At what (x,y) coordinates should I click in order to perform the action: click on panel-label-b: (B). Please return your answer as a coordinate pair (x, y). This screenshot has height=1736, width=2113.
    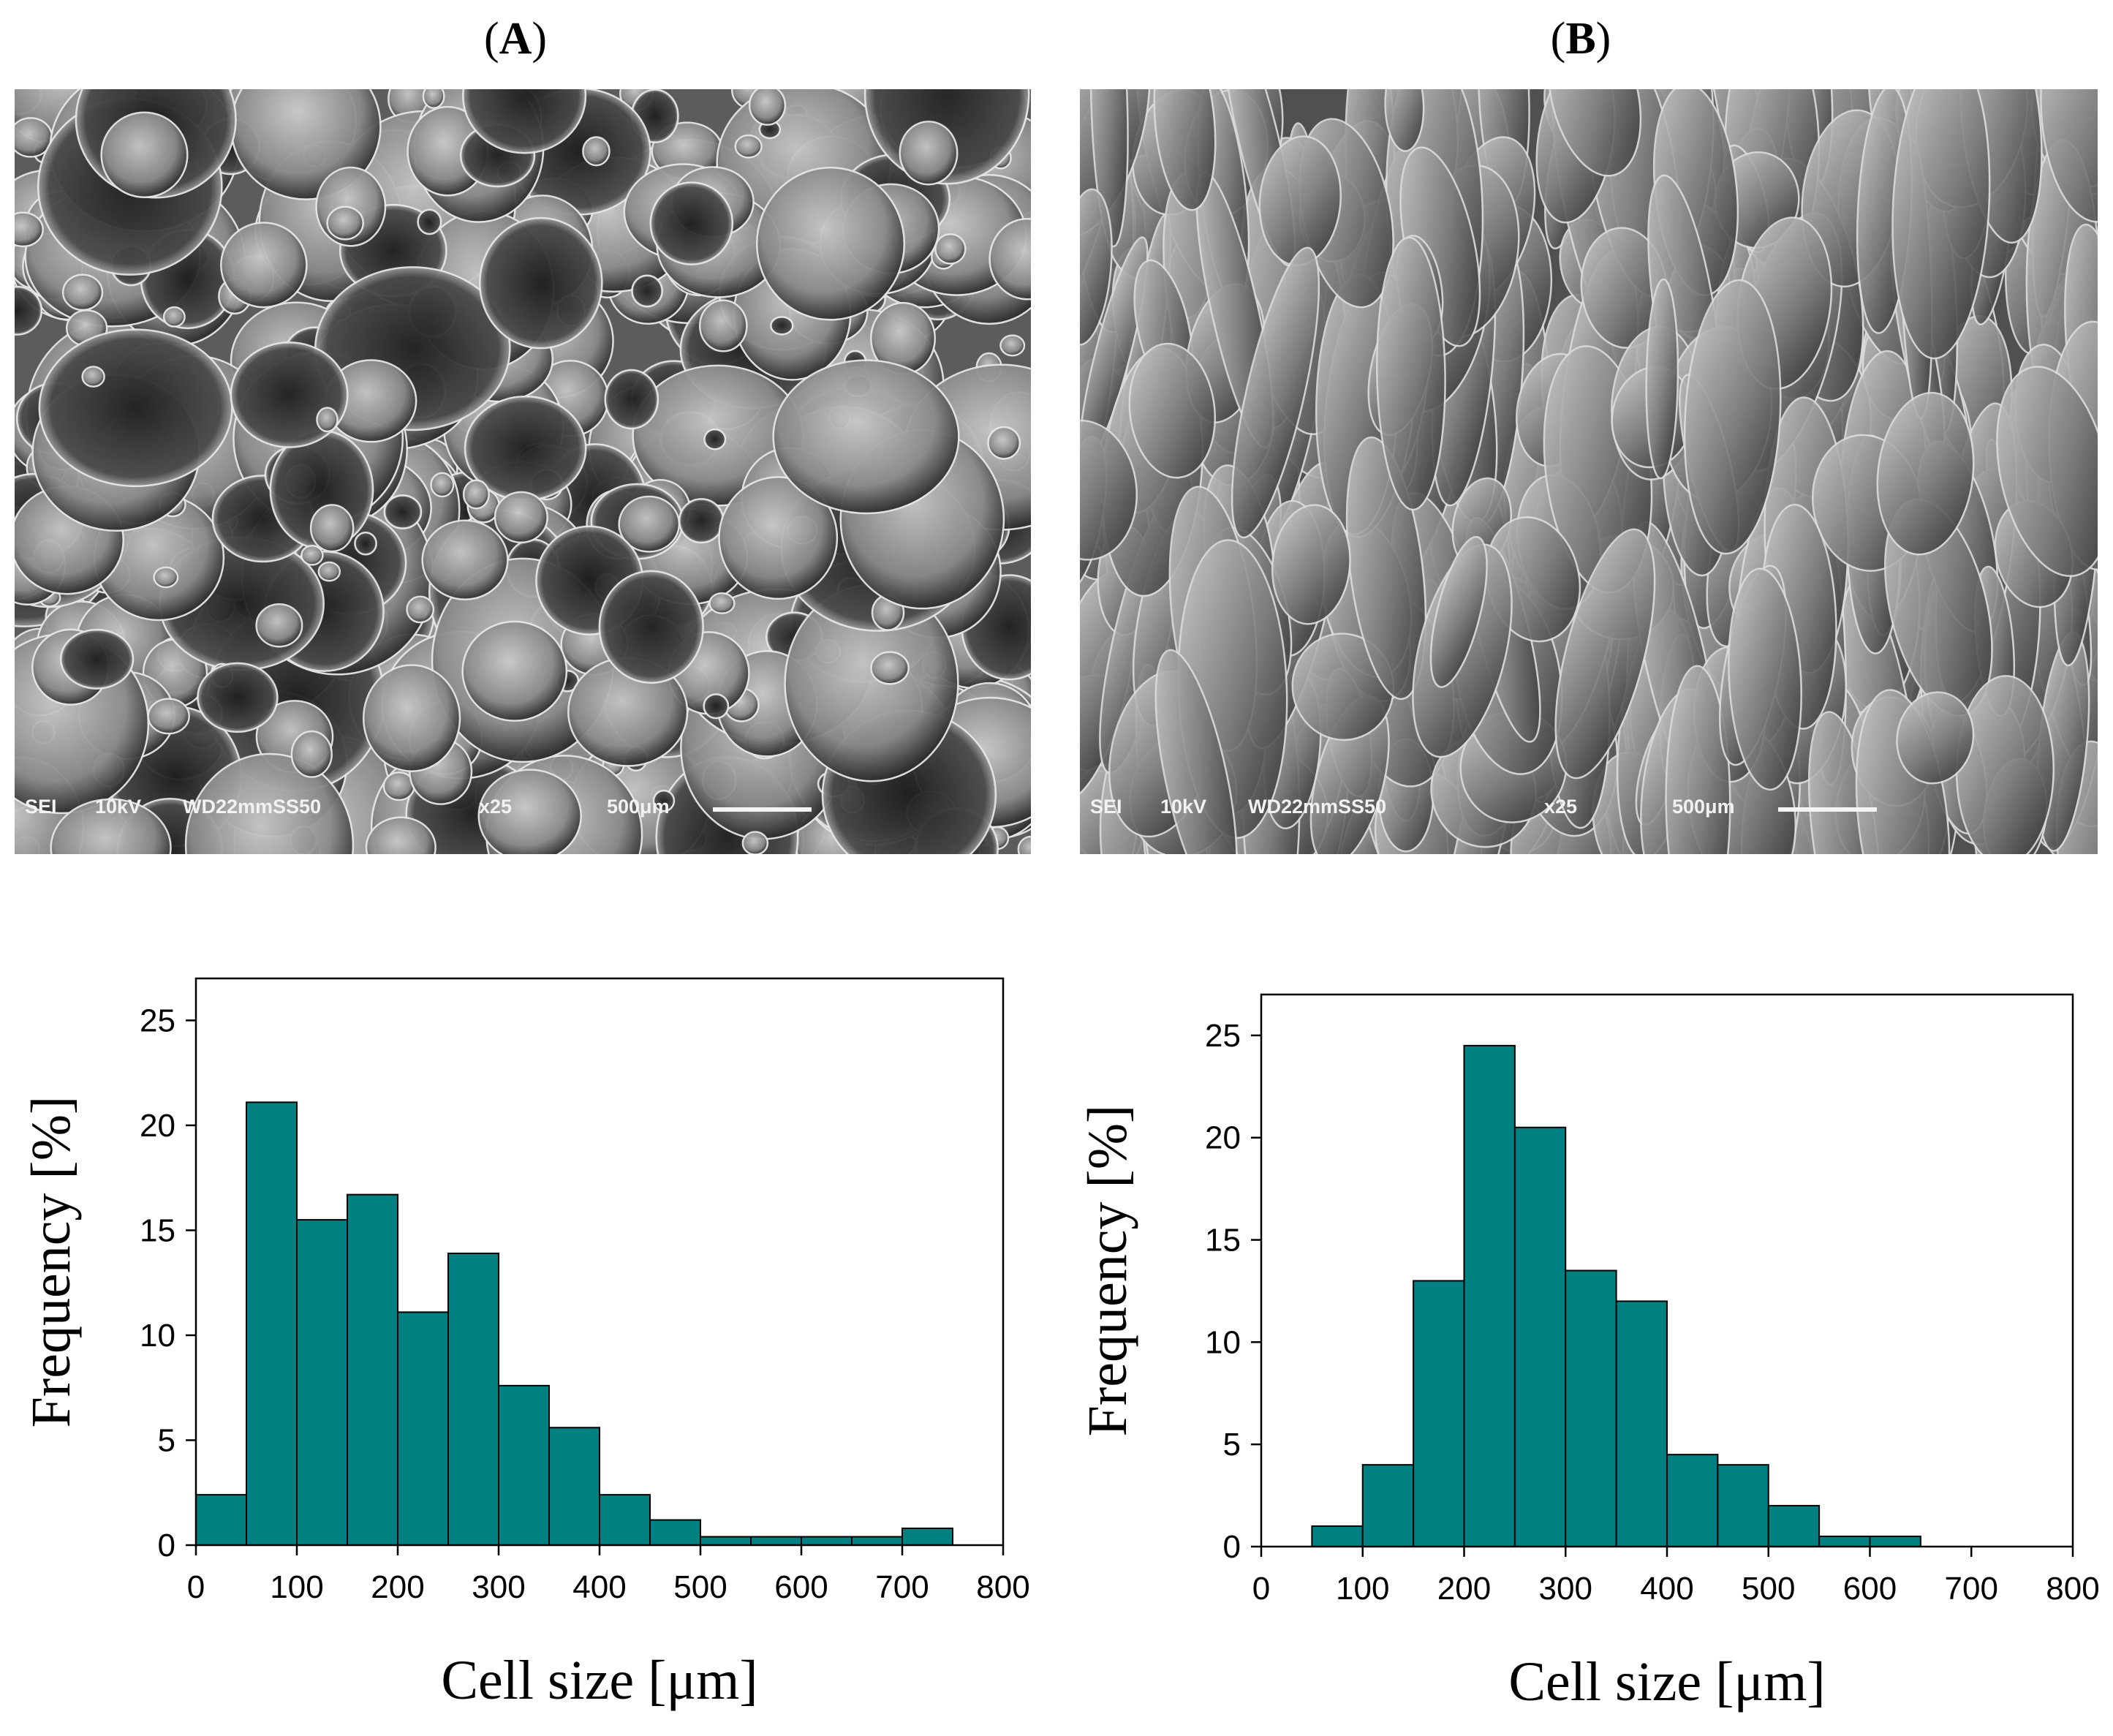
    Looking at the image, I should click on (1580, 39).